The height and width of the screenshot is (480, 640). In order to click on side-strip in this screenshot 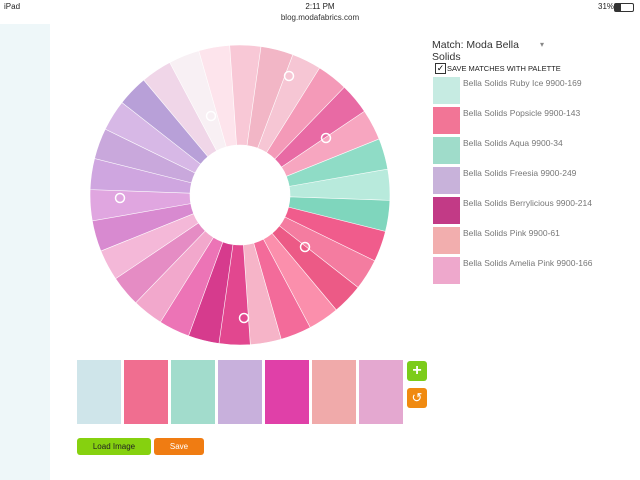, I will do `click(25, 252)`.